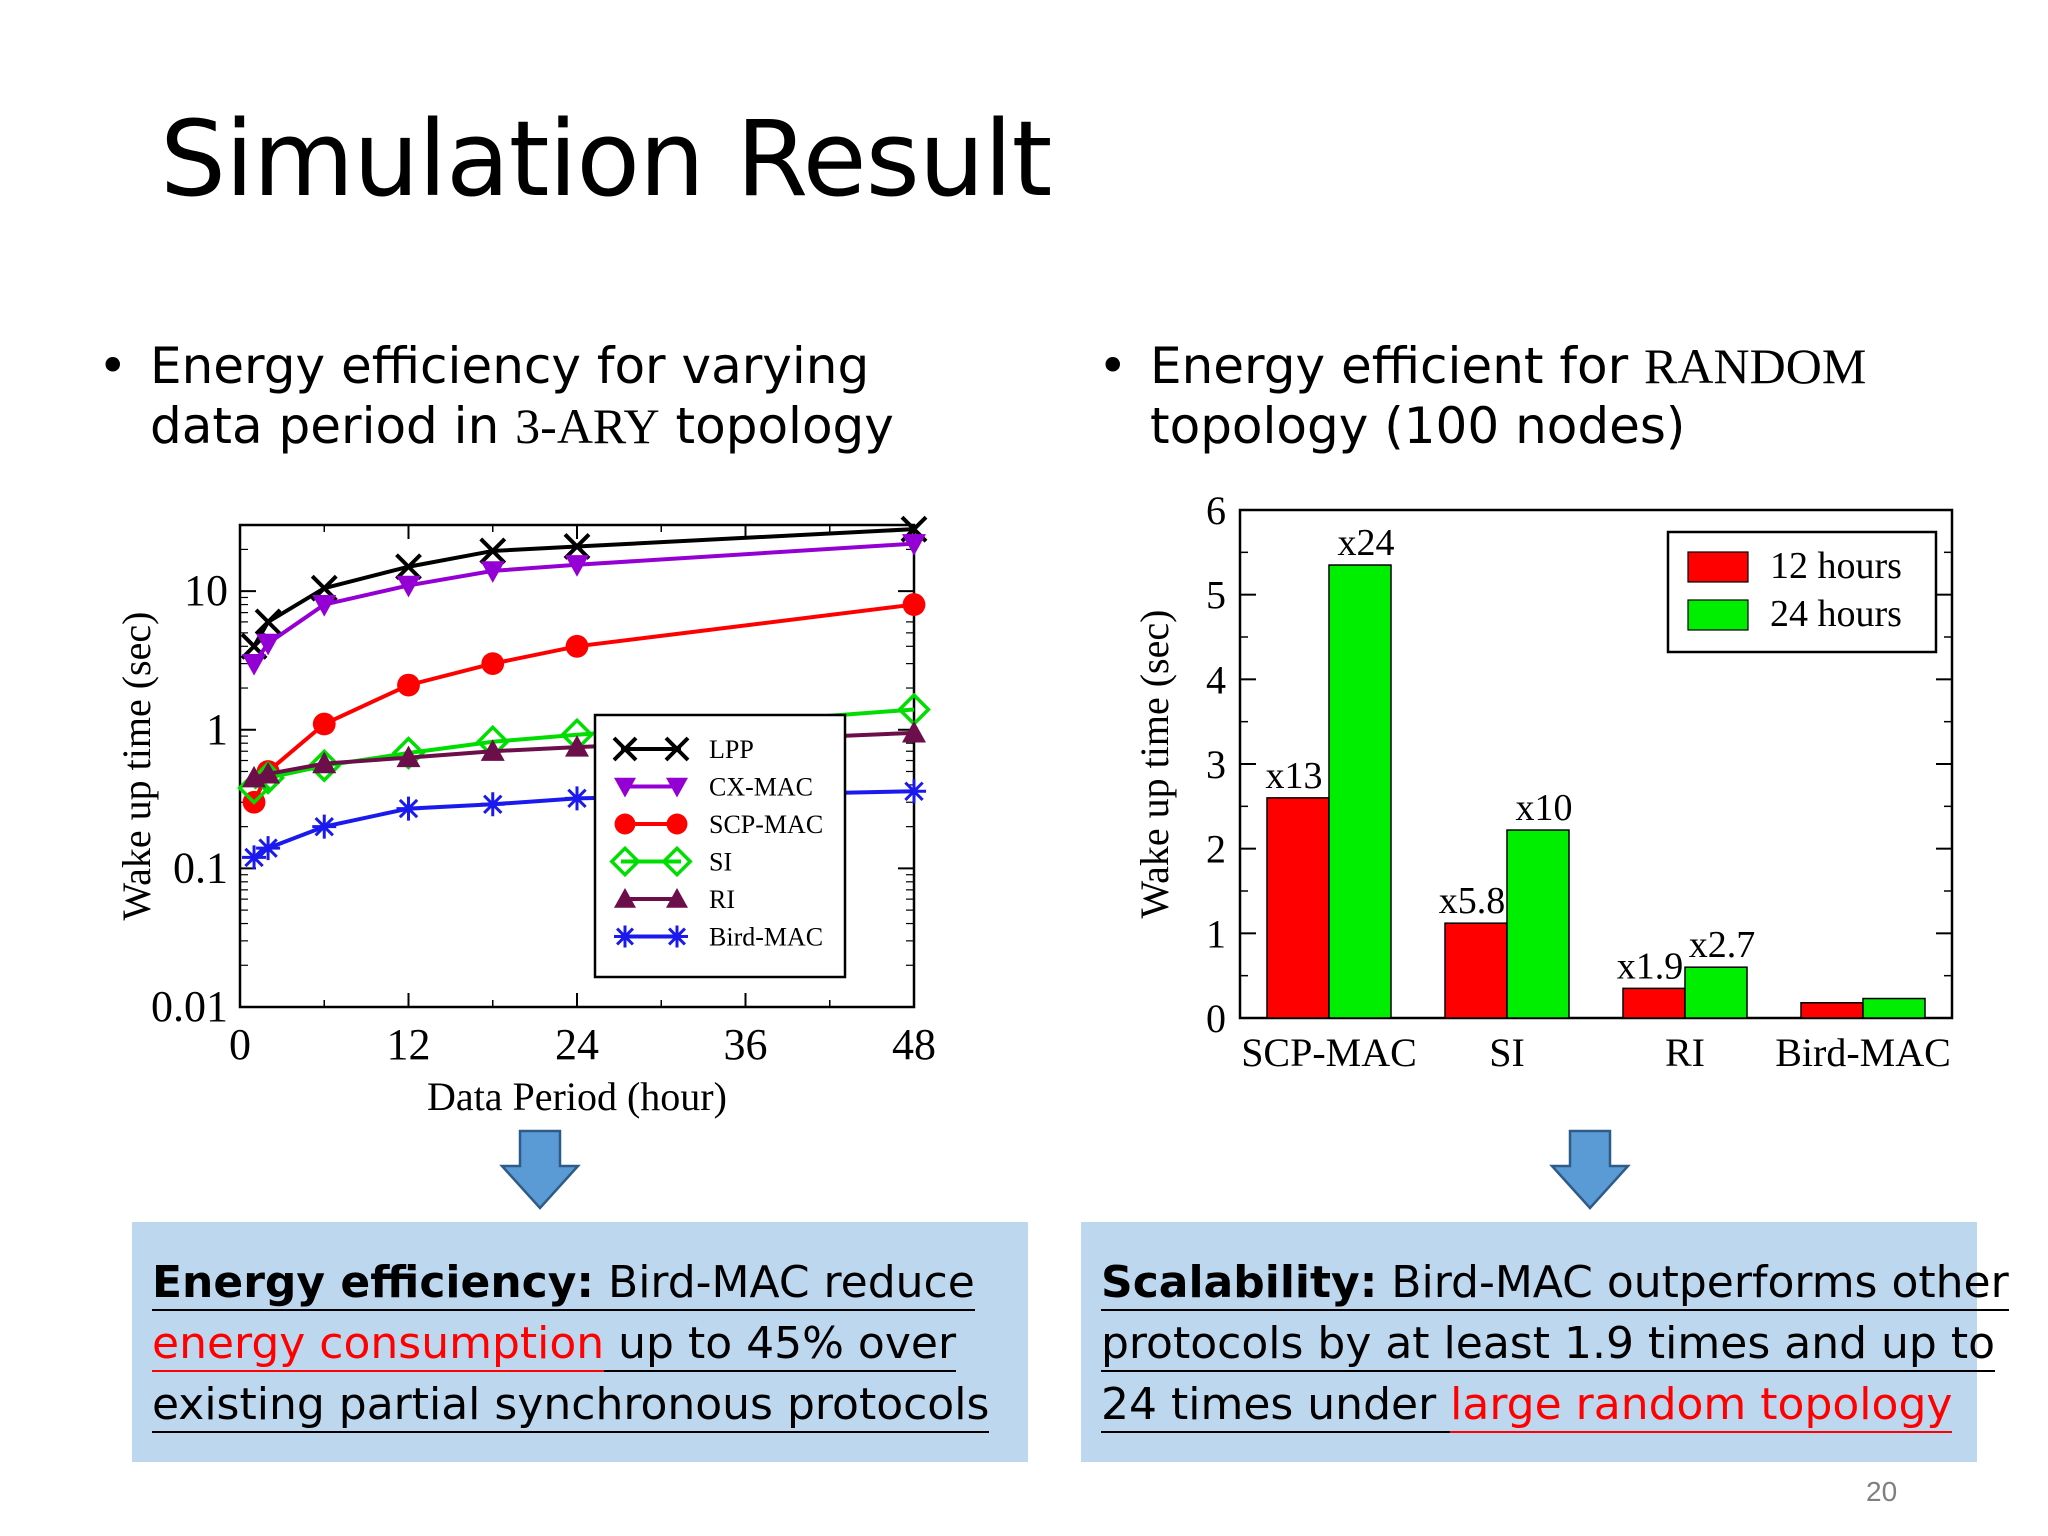  I want to click on x-tick-label: SCP-MAC, so click(1329, 1052).